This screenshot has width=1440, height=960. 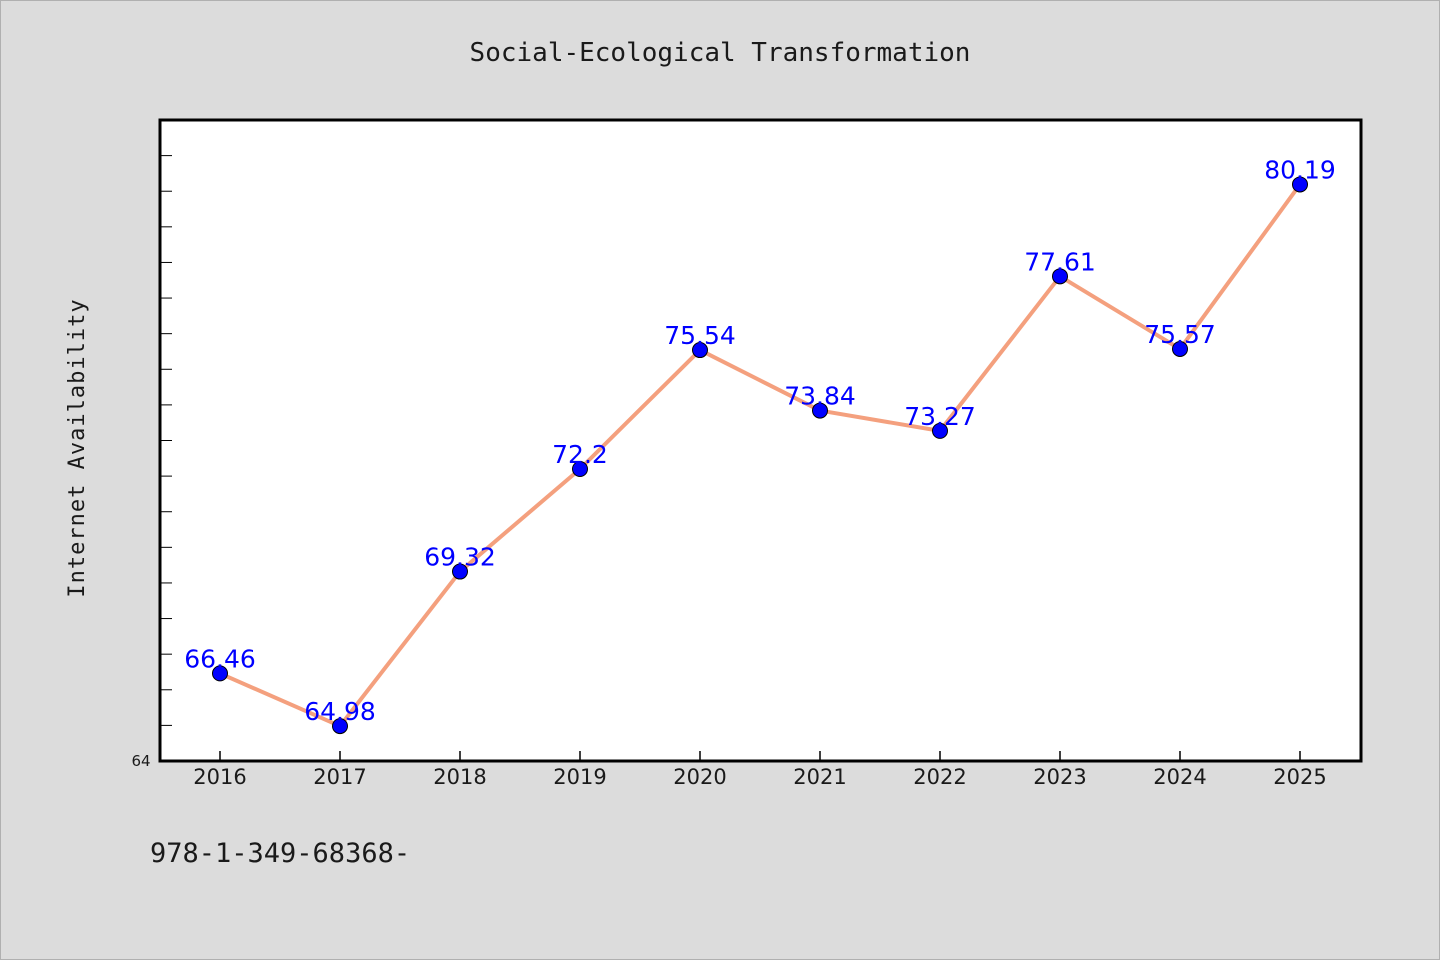 What do you see at coordinates (219, 777) in the screenshot?
I see `x-tick-label-2016: 2016` at bounding box center [219, 777].